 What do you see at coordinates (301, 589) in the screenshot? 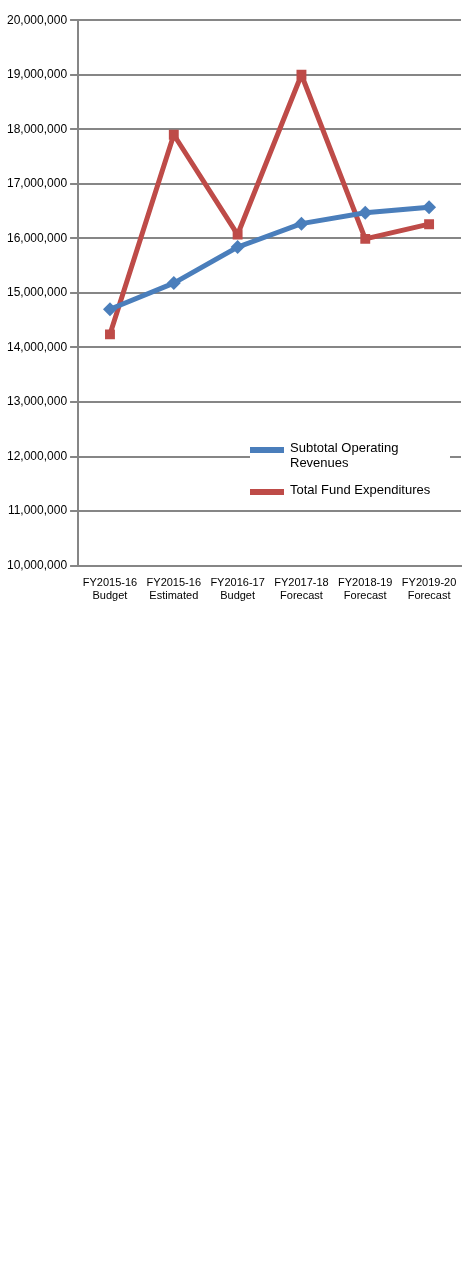
I see `x-tick-label: FY2017-18 Forecast` at bounding box center [301, 589].